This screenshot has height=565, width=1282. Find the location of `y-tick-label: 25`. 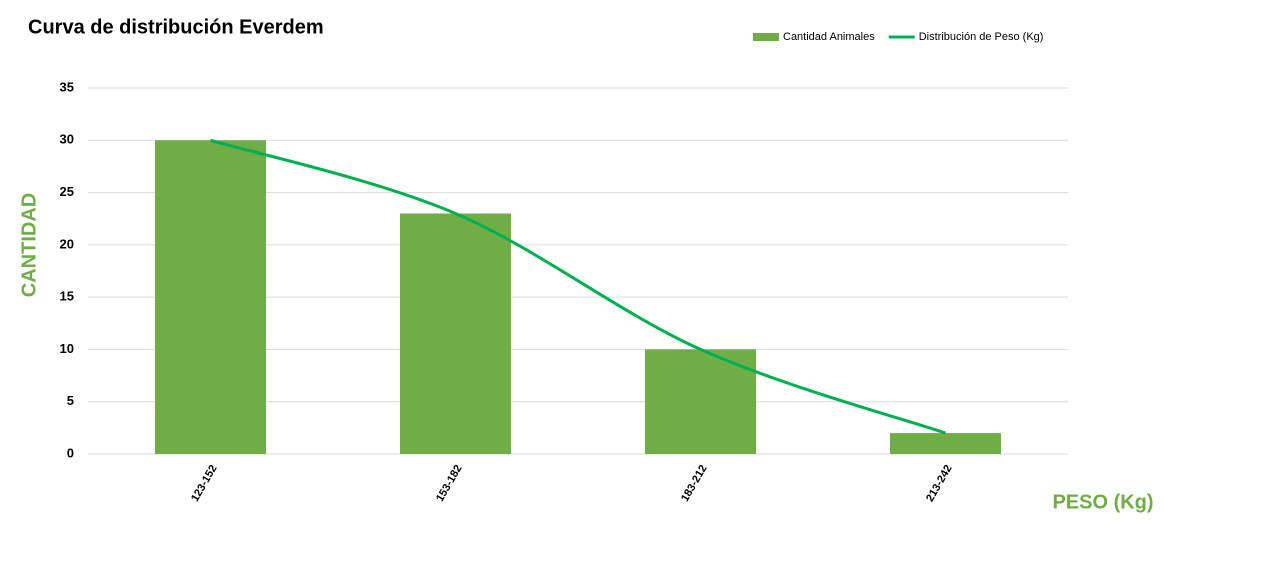

y-tick-label: 25 is located at coordinates (67, 191).